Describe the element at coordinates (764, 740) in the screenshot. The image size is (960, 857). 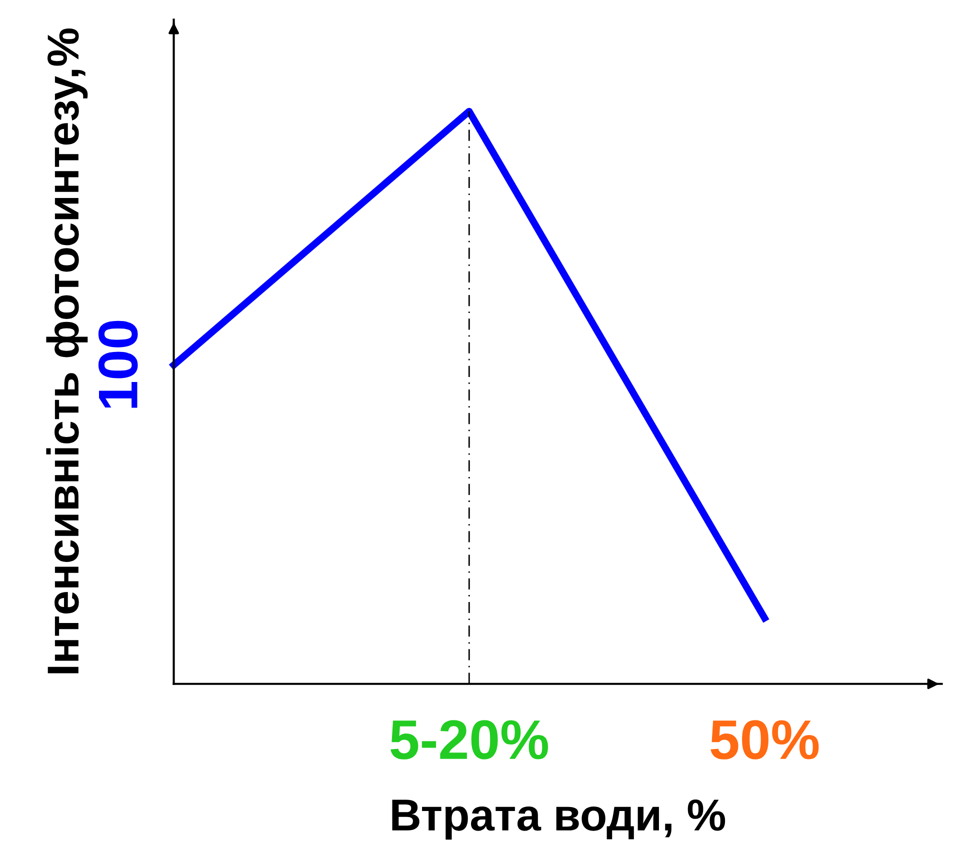
I see `x-tick-label: 50%` at that location.